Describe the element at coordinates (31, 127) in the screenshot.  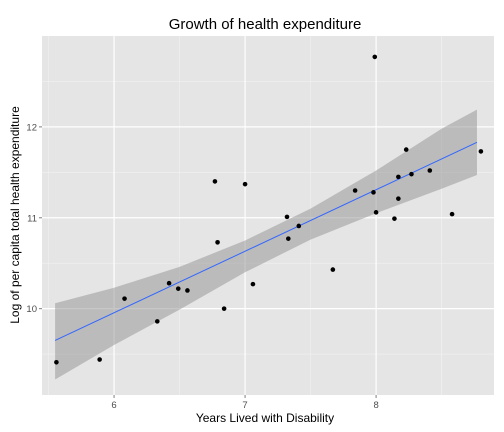
I see `y-tick-label: 12` at that location.